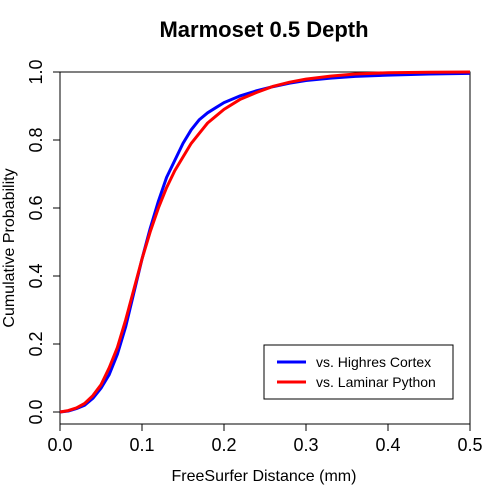 This screenshot has width=500, height=500. Describe the element at coordinates (36, 411) in the screenshot. I see `y-tick-label: 0.0` at that location.